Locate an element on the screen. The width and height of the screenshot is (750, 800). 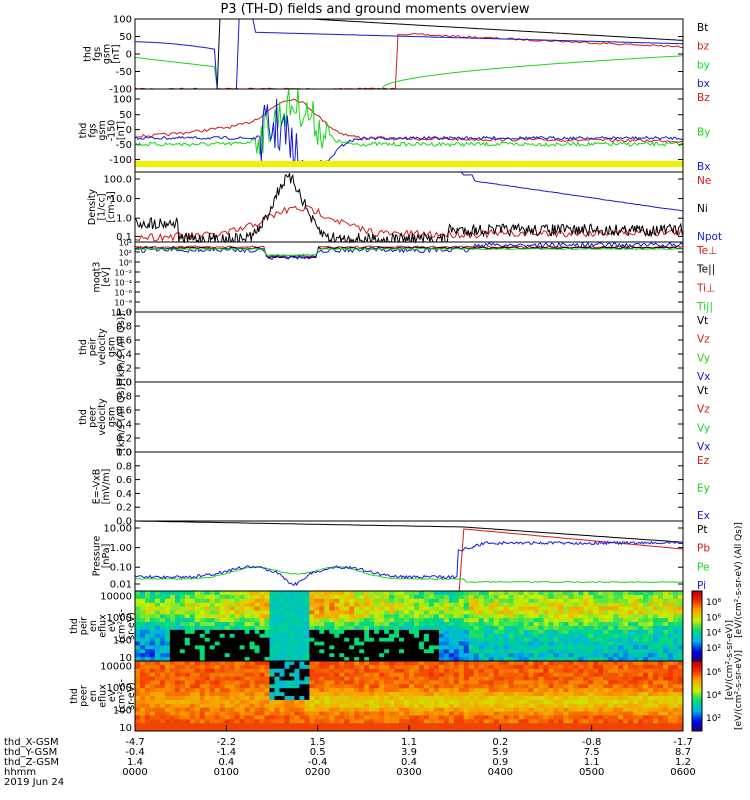
x-row-value: 0600 is located at coordinates (682, 772).